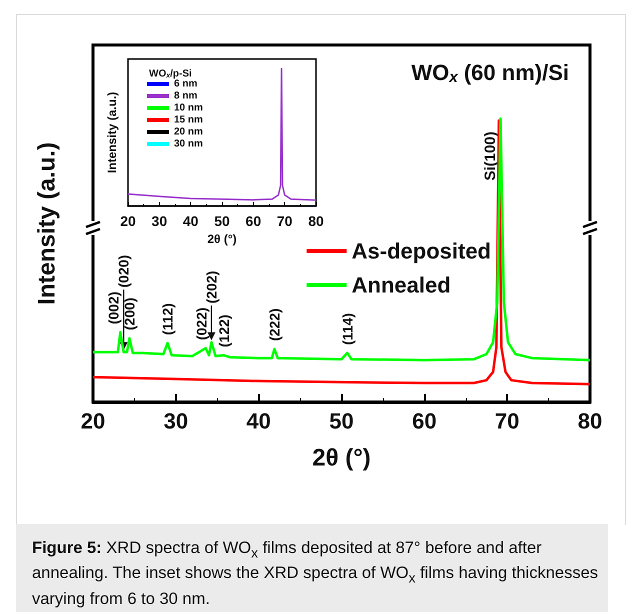 The height and width of the screenshot is (612, 626). I want to click on annotation: (020), so click(124, 271).